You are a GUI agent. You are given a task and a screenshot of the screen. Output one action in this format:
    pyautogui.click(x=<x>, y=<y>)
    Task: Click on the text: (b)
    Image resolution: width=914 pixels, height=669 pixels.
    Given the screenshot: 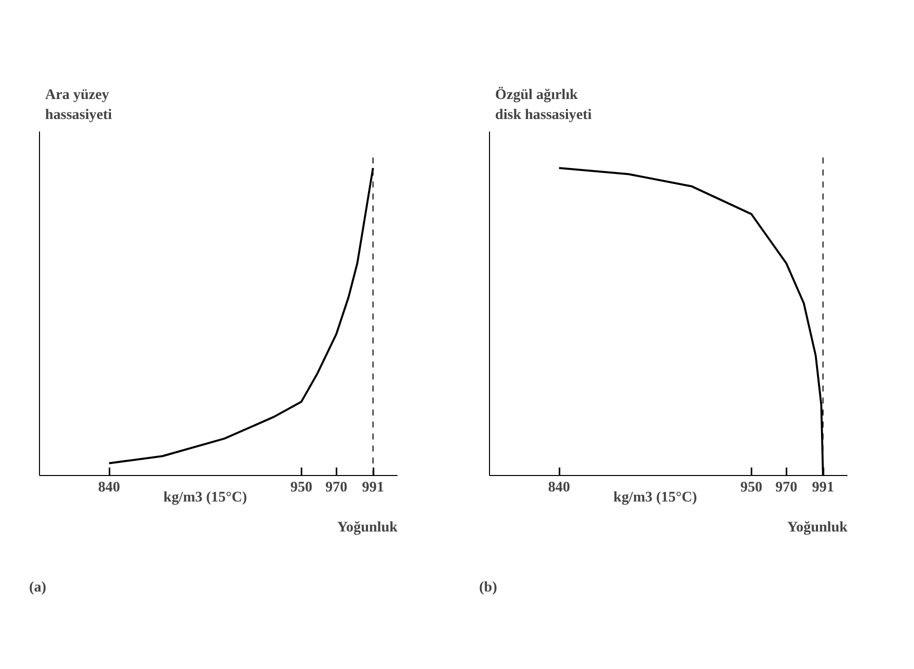 What is the action you would take?
    pyautogui.click(x=488, y=588)
    